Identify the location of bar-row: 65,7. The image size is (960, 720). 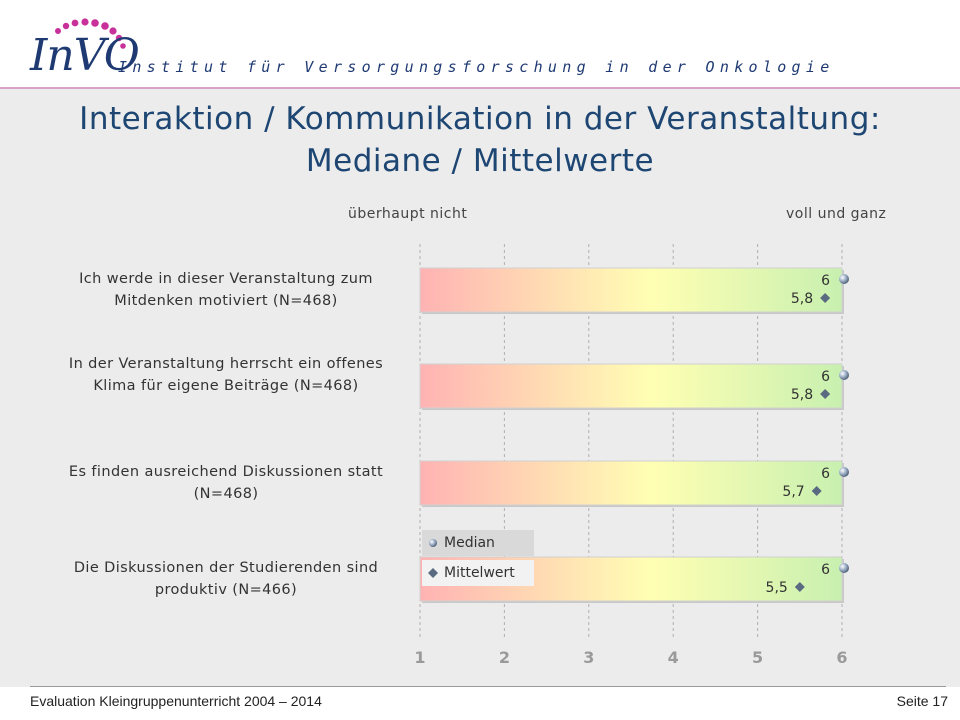
(634, 483).